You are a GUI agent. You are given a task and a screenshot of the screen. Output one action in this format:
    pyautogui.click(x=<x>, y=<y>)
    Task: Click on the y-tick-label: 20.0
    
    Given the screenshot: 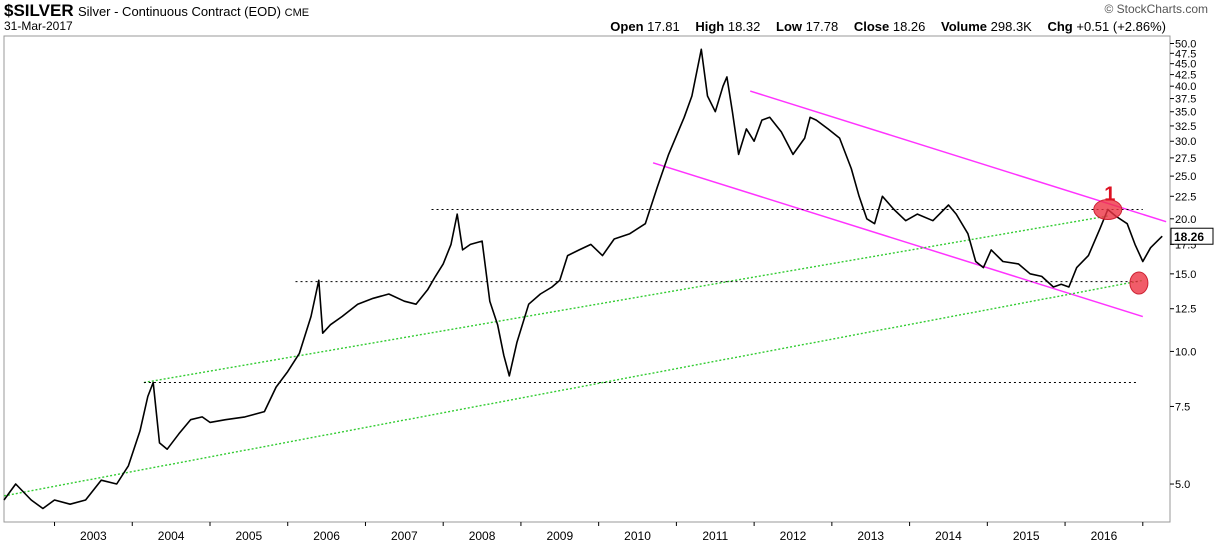 What is the action you would take?
    pyautogui.click(x=1185, y=220)
    